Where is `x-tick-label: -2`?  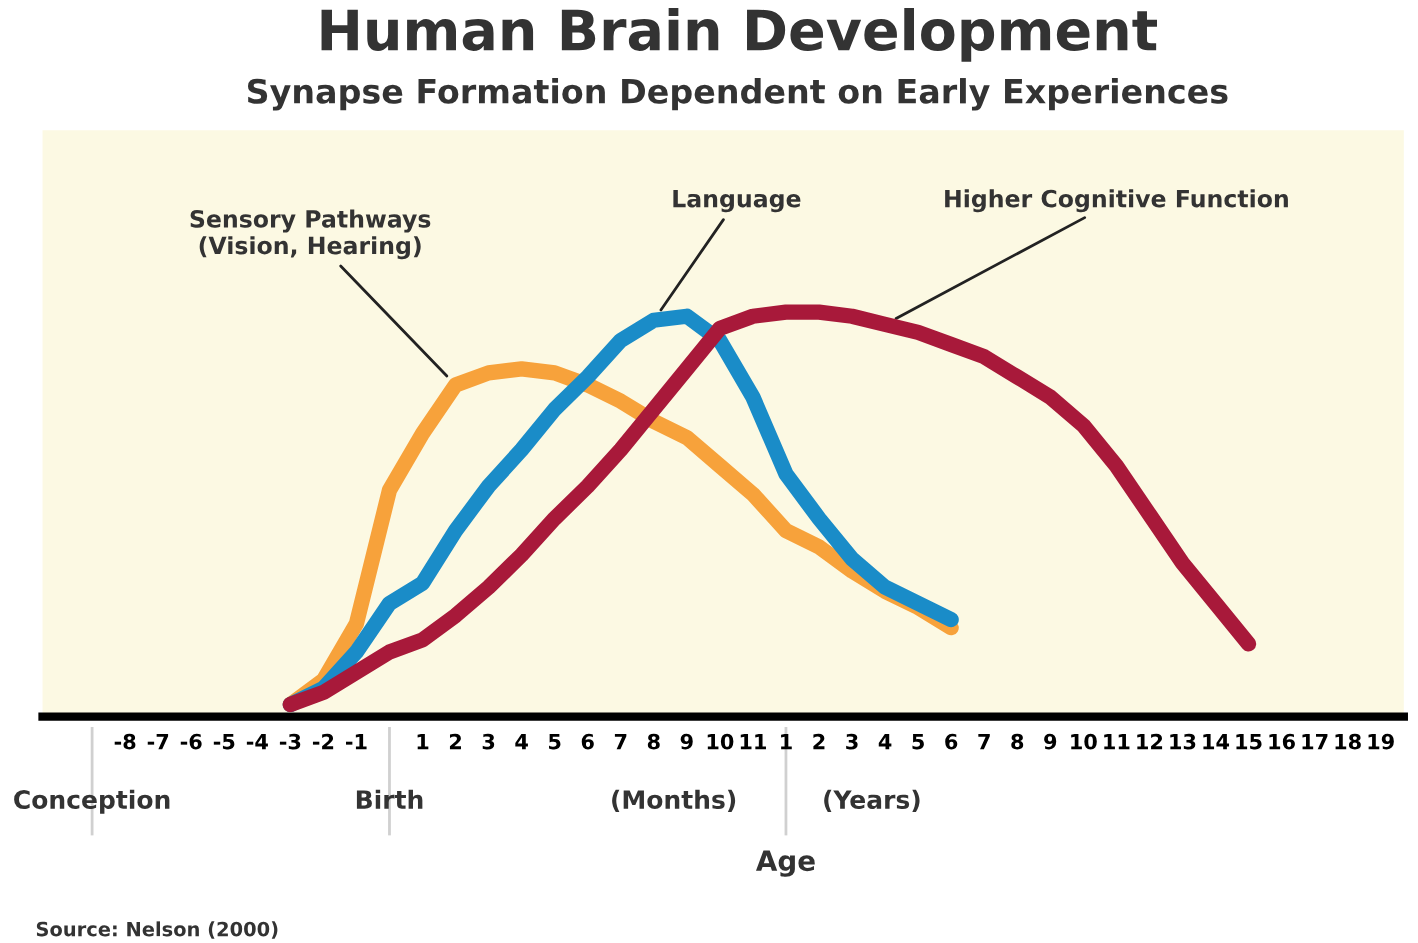
x-tick-label: -2 is located at coordinates (323, 741).